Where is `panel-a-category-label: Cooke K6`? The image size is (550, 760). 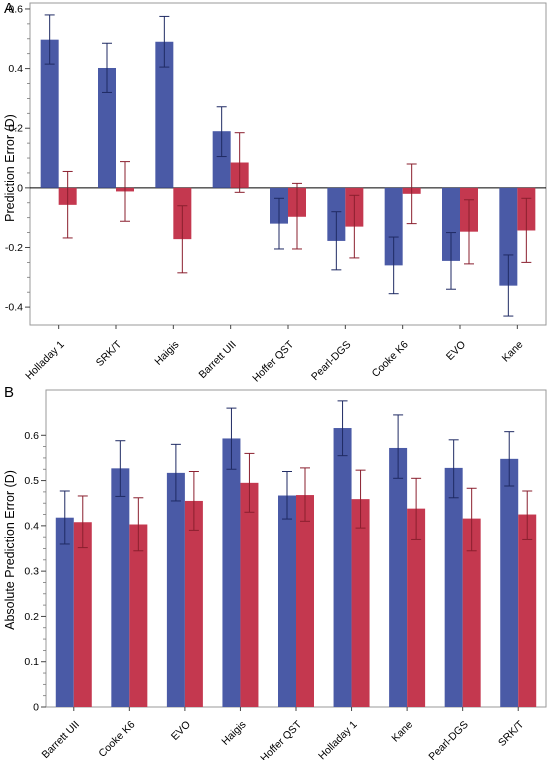
panel-a-category-label: Cooke K6 is located at coordinates (390, 359).